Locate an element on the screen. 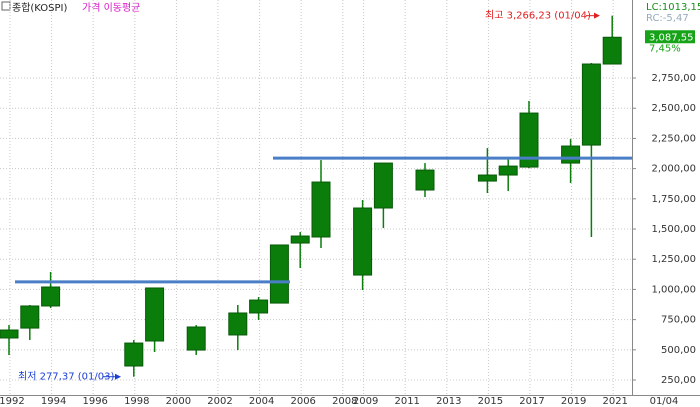  x-tick-label: 1998 is located at coordinates (136, 401).